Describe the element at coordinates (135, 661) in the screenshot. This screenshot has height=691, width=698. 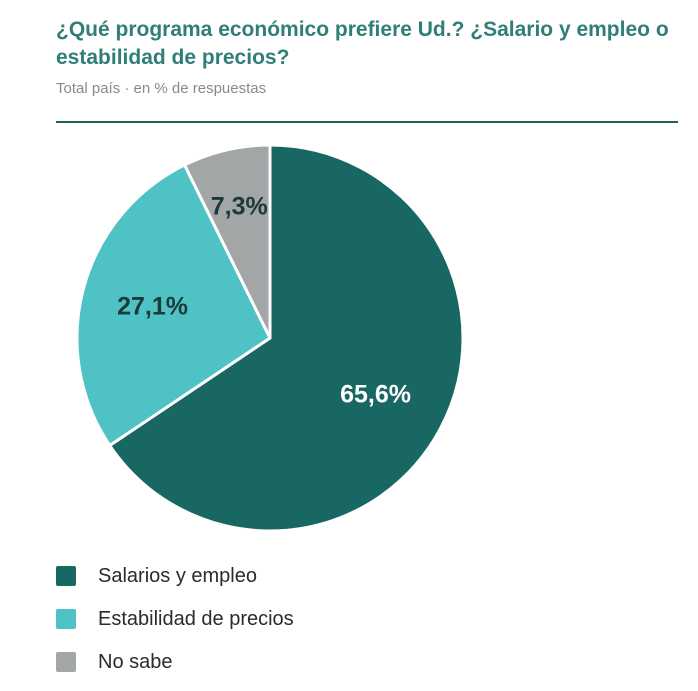
I see `legend-label: No sabe` at that location.